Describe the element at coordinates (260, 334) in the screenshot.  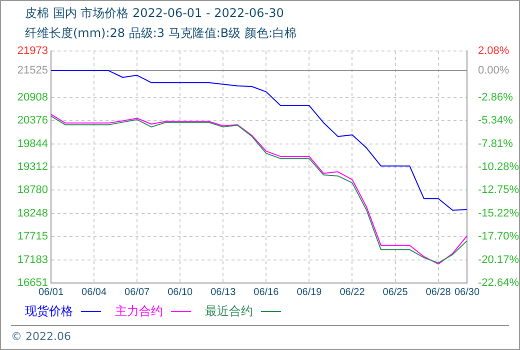
I see `text: © 2022.06` at that location.